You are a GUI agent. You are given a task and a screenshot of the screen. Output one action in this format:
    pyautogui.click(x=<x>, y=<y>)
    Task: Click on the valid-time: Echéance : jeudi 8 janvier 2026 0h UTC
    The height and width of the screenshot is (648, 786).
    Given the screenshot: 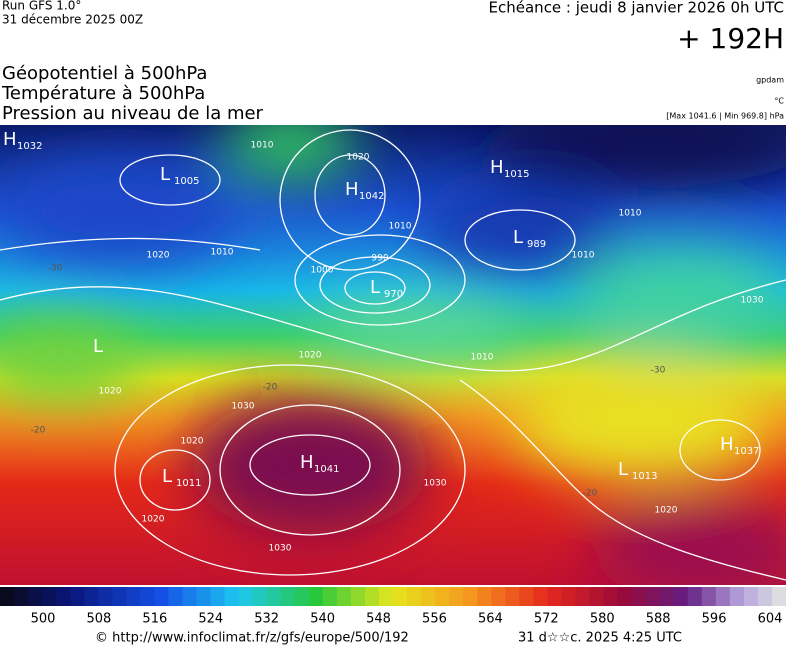 What is the action you would take?
    pyautogui.click(x=636, y=8)
    